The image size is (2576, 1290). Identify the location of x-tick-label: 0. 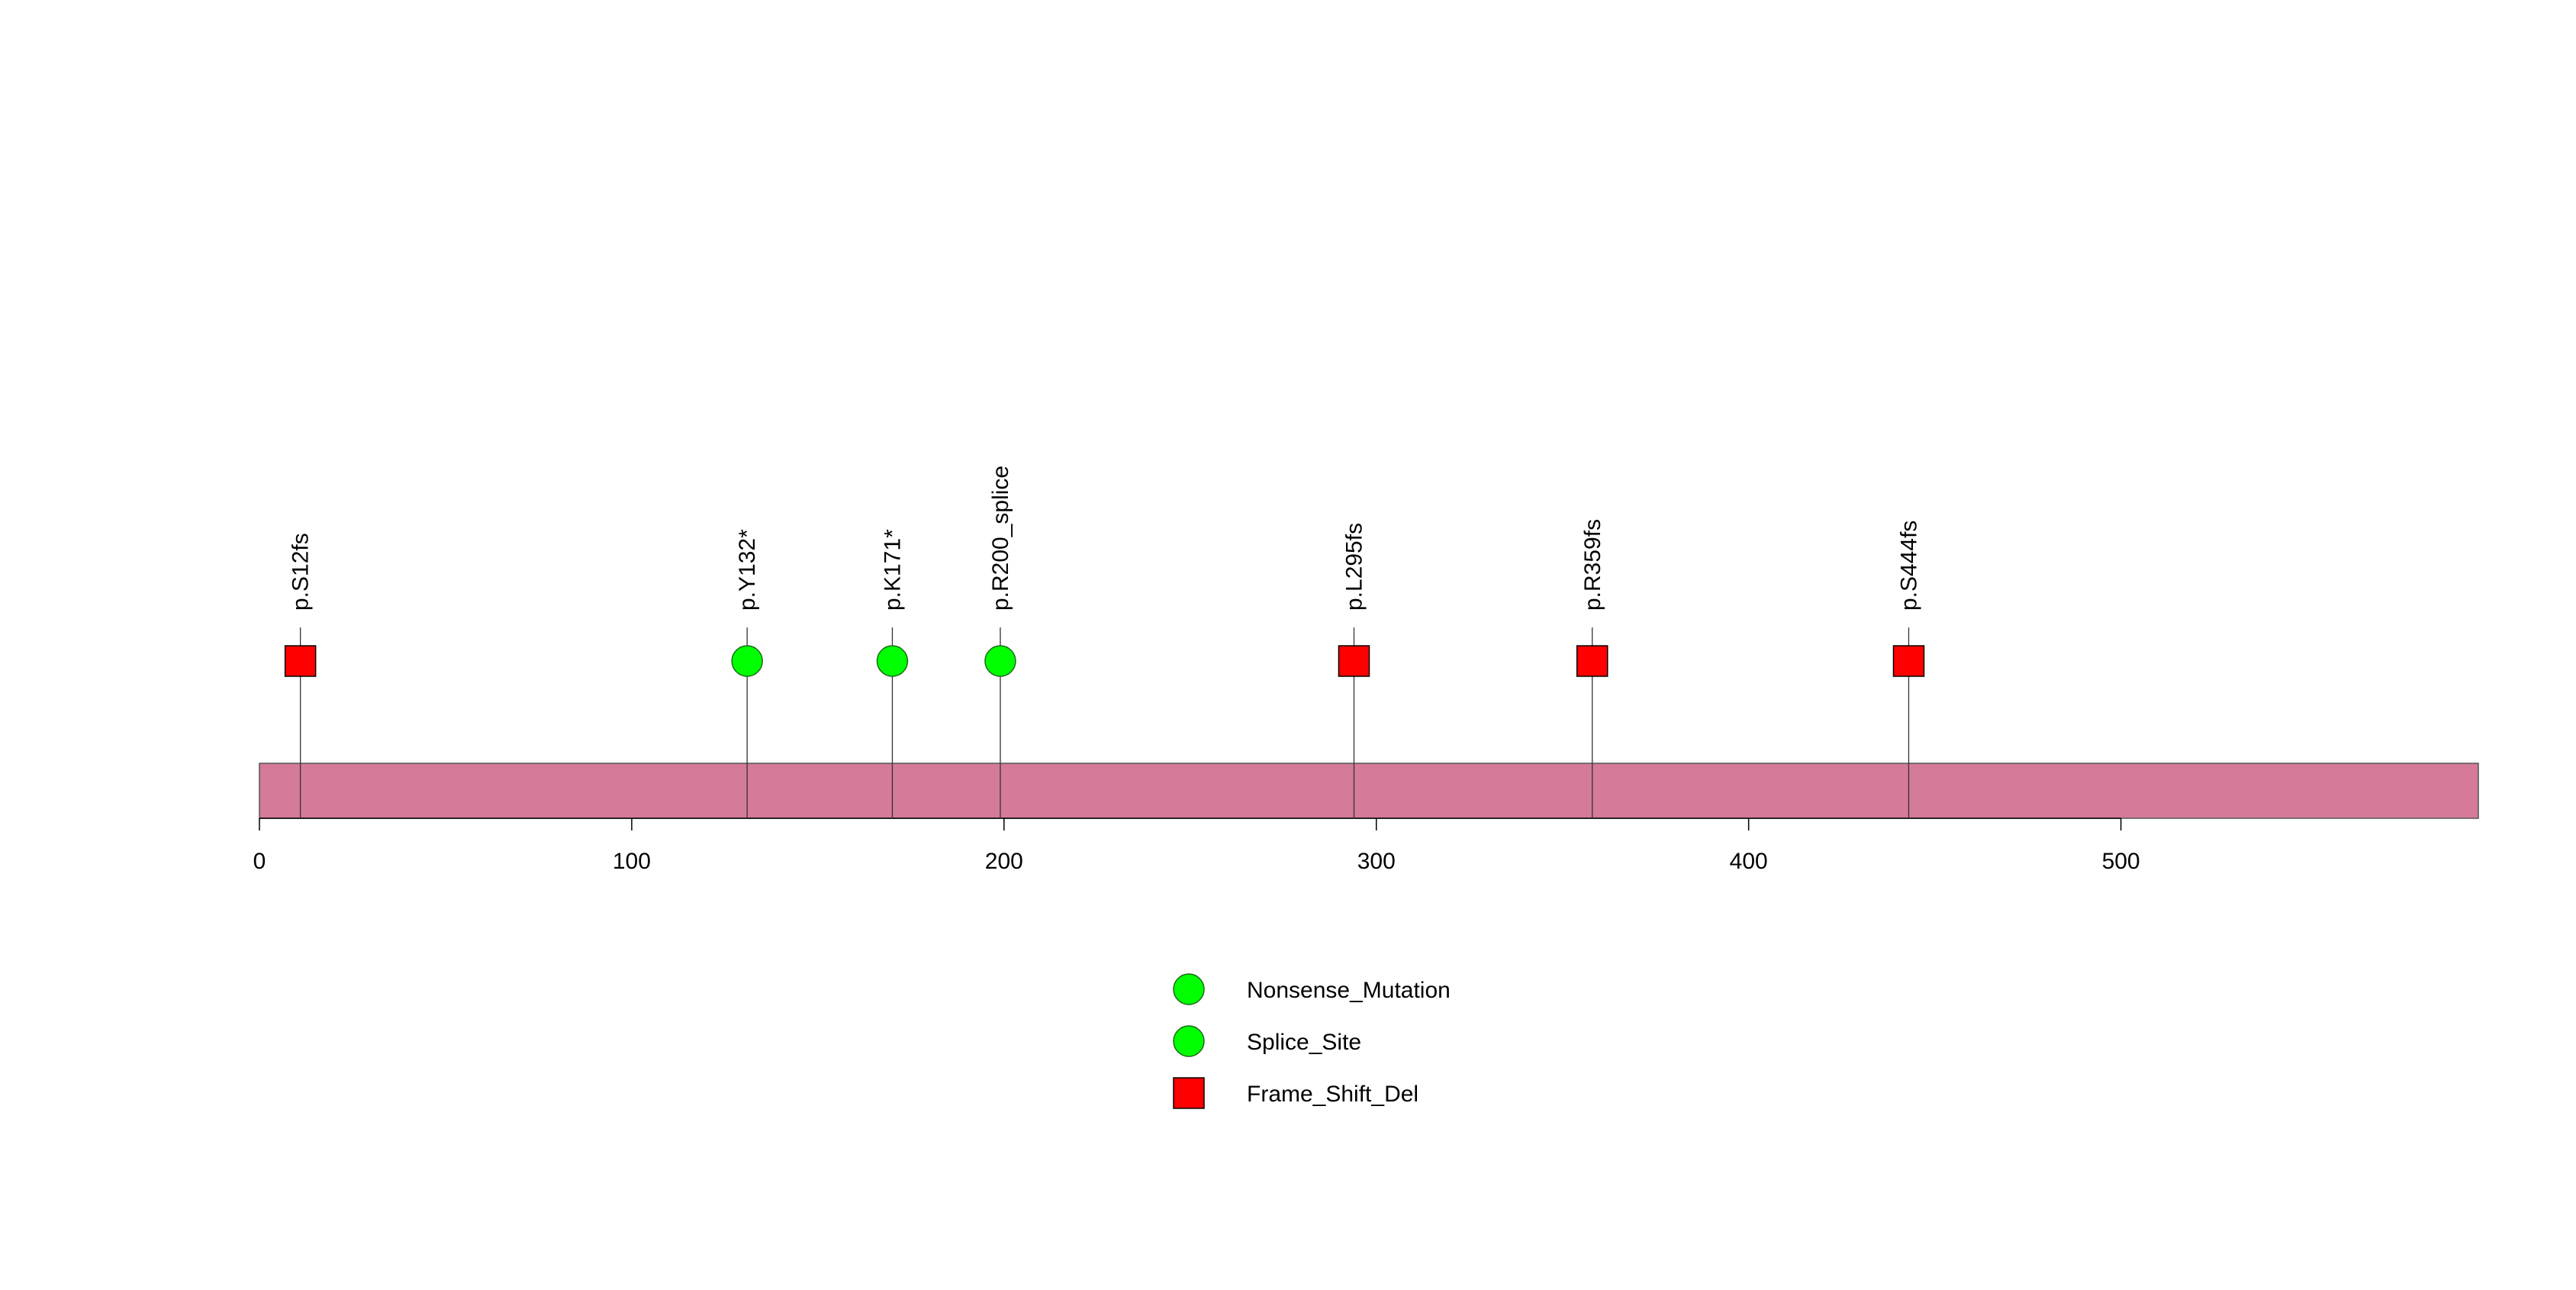
(259, 862).